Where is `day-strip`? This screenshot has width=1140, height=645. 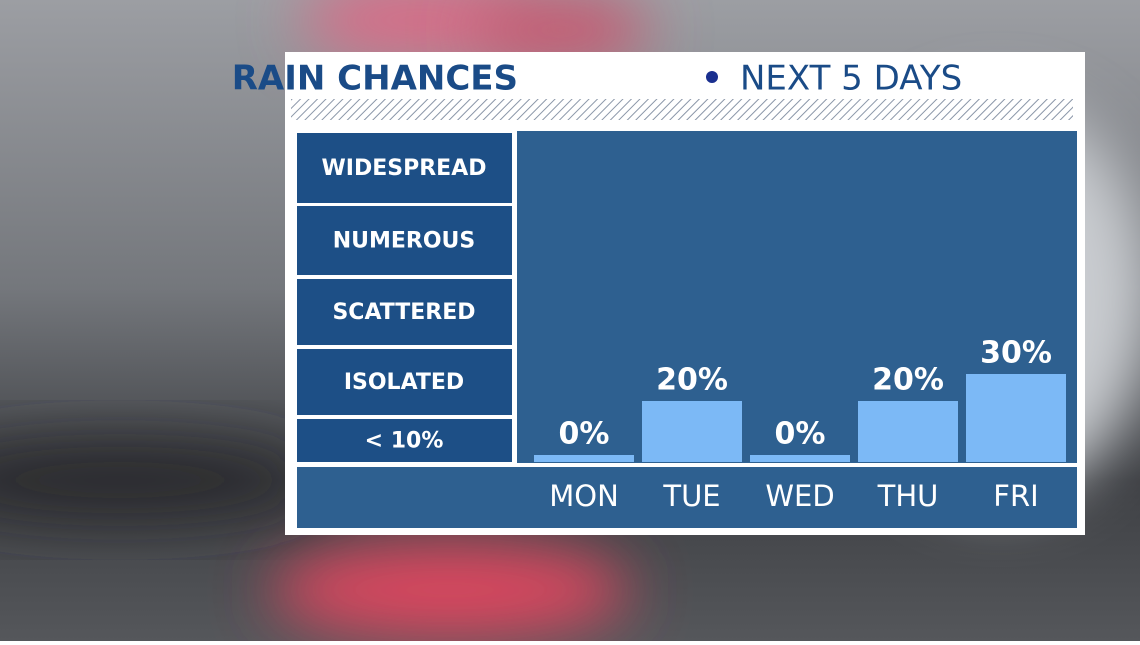 day-strip is located at coordinates (687, 497).